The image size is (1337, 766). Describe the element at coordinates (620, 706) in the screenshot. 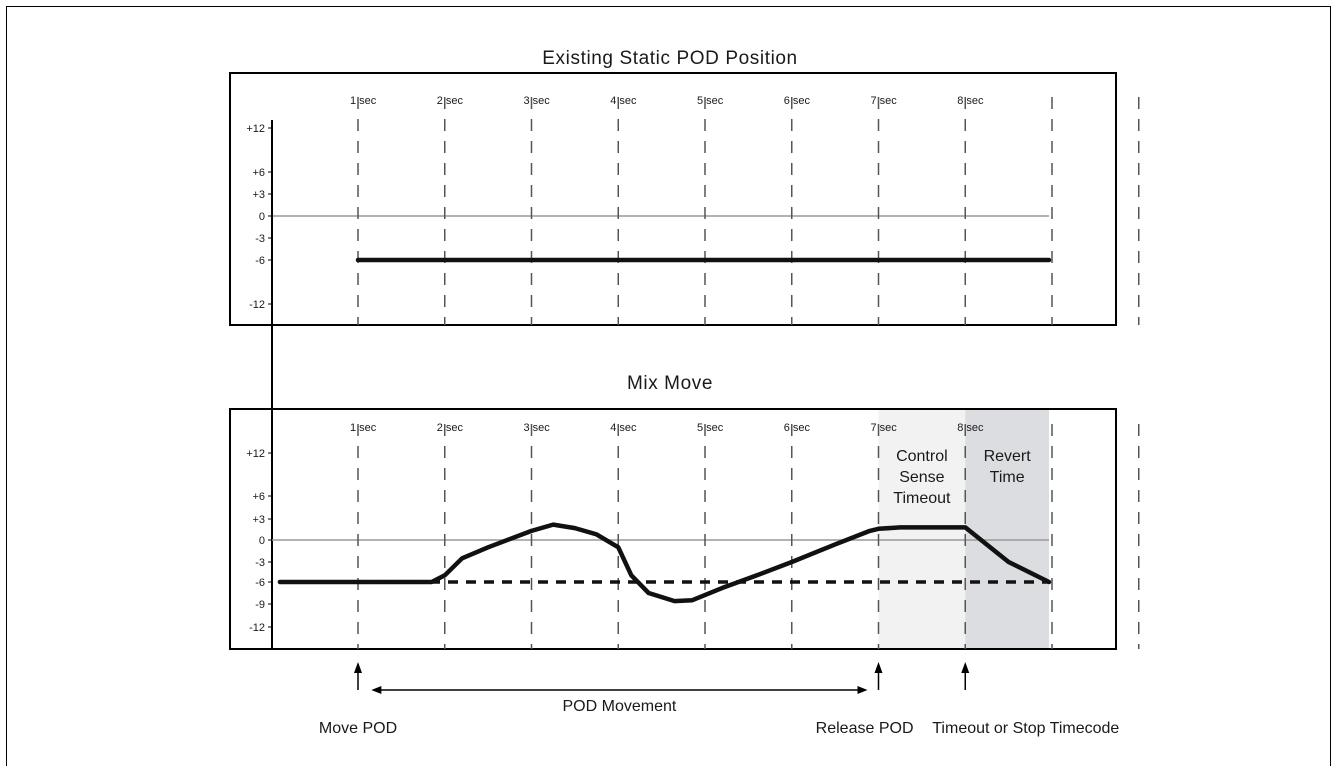

I see `span-label: POD Movement` at that location.